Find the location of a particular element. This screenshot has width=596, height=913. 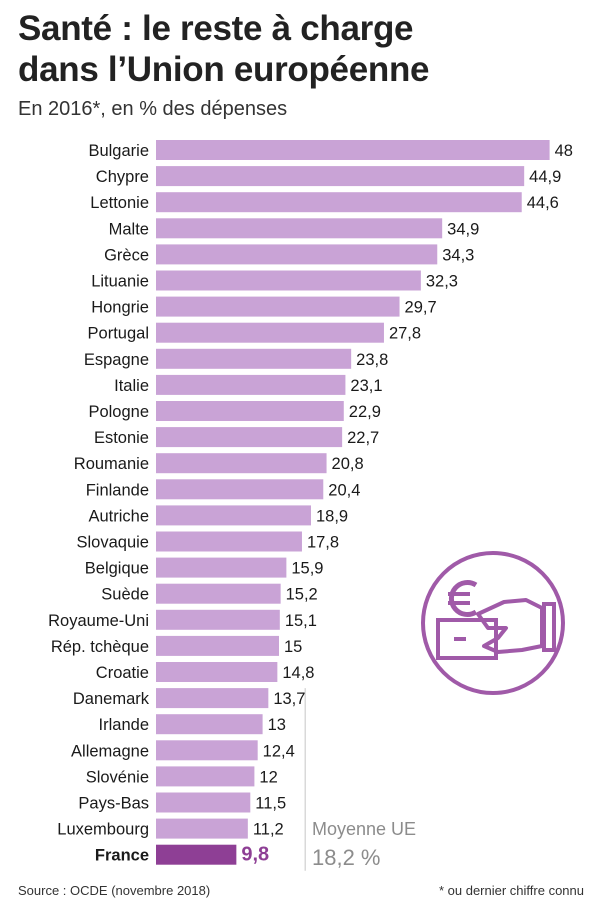

euro-payment-hand-icon is located at coordinates (493, 625).